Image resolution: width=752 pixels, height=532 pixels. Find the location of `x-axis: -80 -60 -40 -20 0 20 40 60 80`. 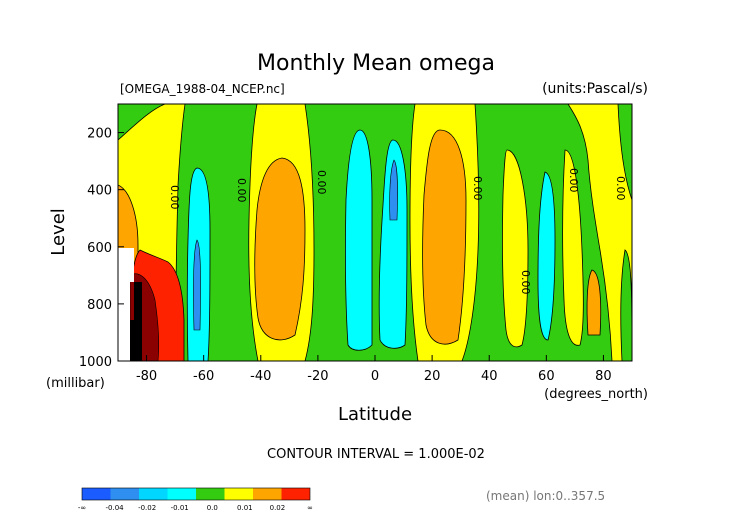

x-axis: -80 -60 -40 -20 0 20 40 60 80 is located at coordinates (374, 369).